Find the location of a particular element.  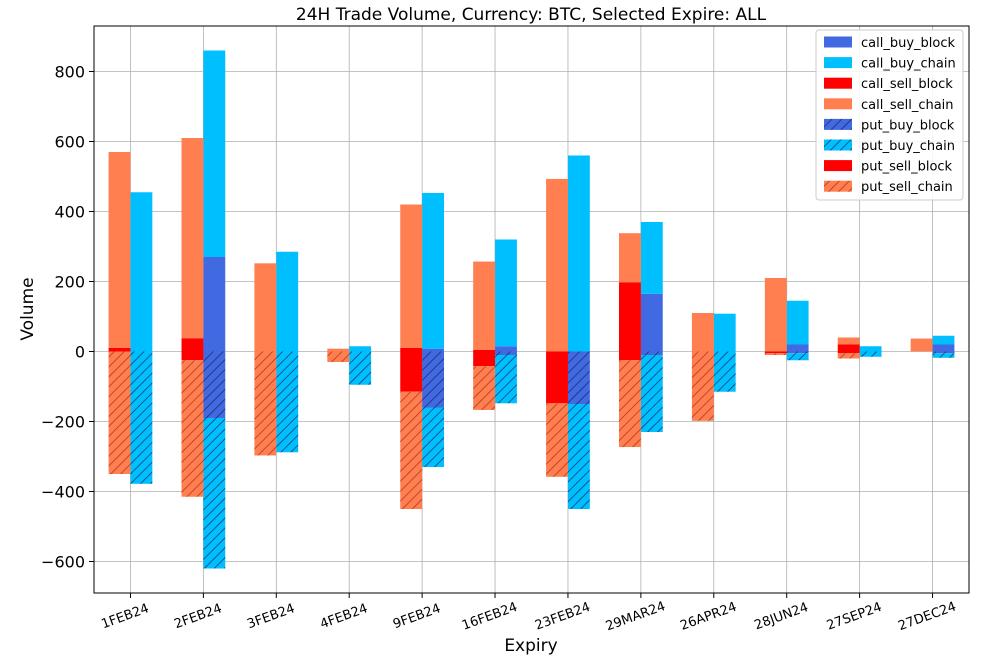

bar-call_sell_block-29mar24 is located at coordinates (630, 317).